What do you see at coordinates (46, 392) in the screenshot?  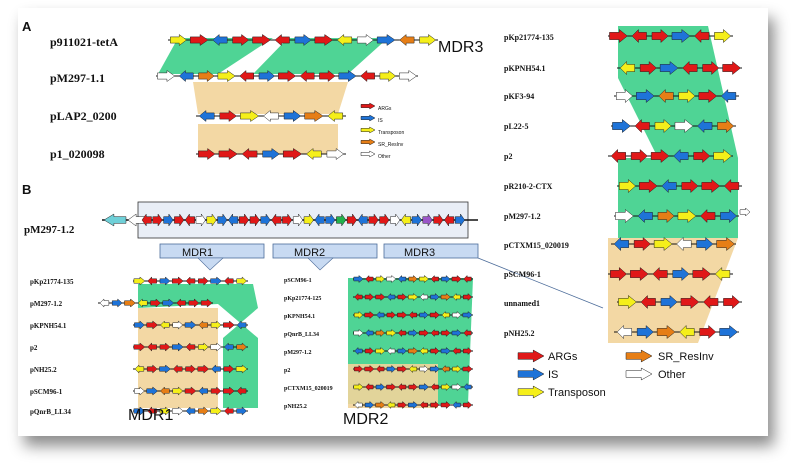 I see `mdr1-plasmid-6: pSCM96-1` at bounding box center [46, 392].